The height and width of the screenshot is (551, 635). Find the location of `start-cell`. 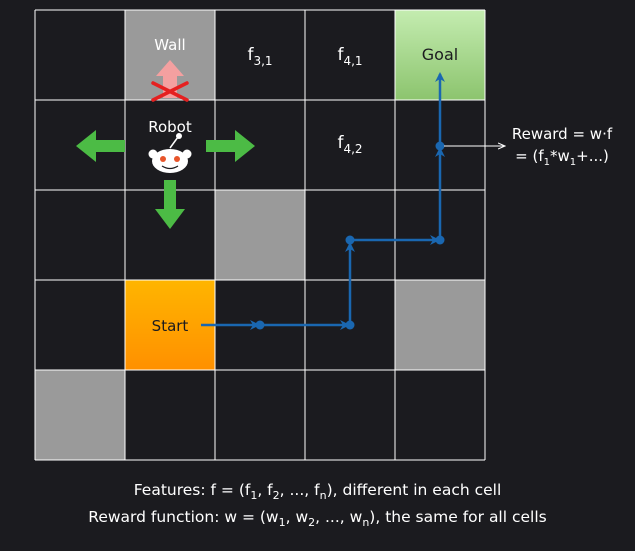

start-cell is located at coordinates (170, 325).